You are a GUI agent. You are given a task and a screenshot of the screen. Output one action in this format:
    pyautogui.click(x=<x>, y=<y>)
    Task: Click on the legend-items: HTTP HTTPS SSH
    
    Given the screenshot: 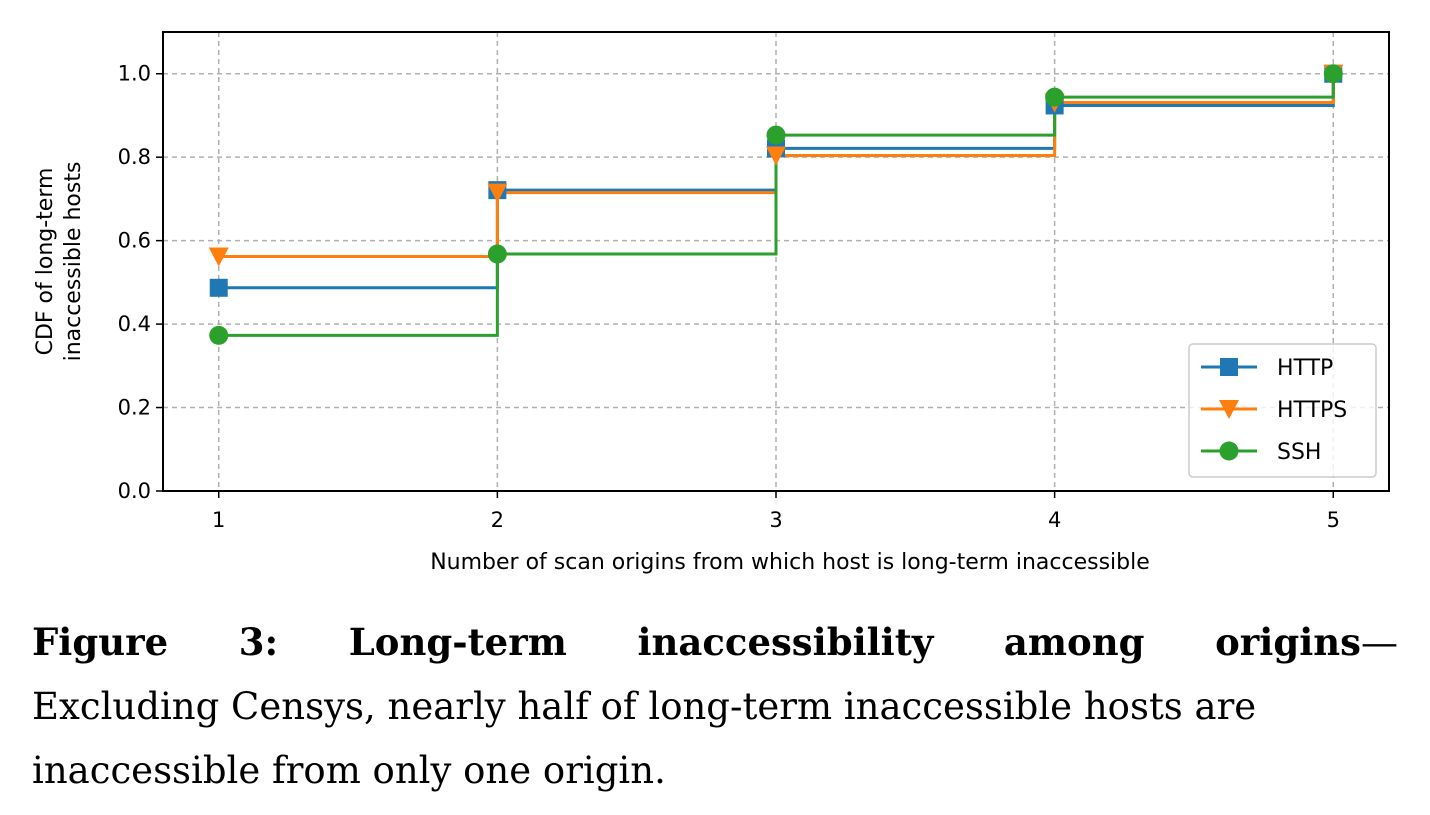 What is the action you would take?
    pyautogui.click(x=1274, y=410)
    